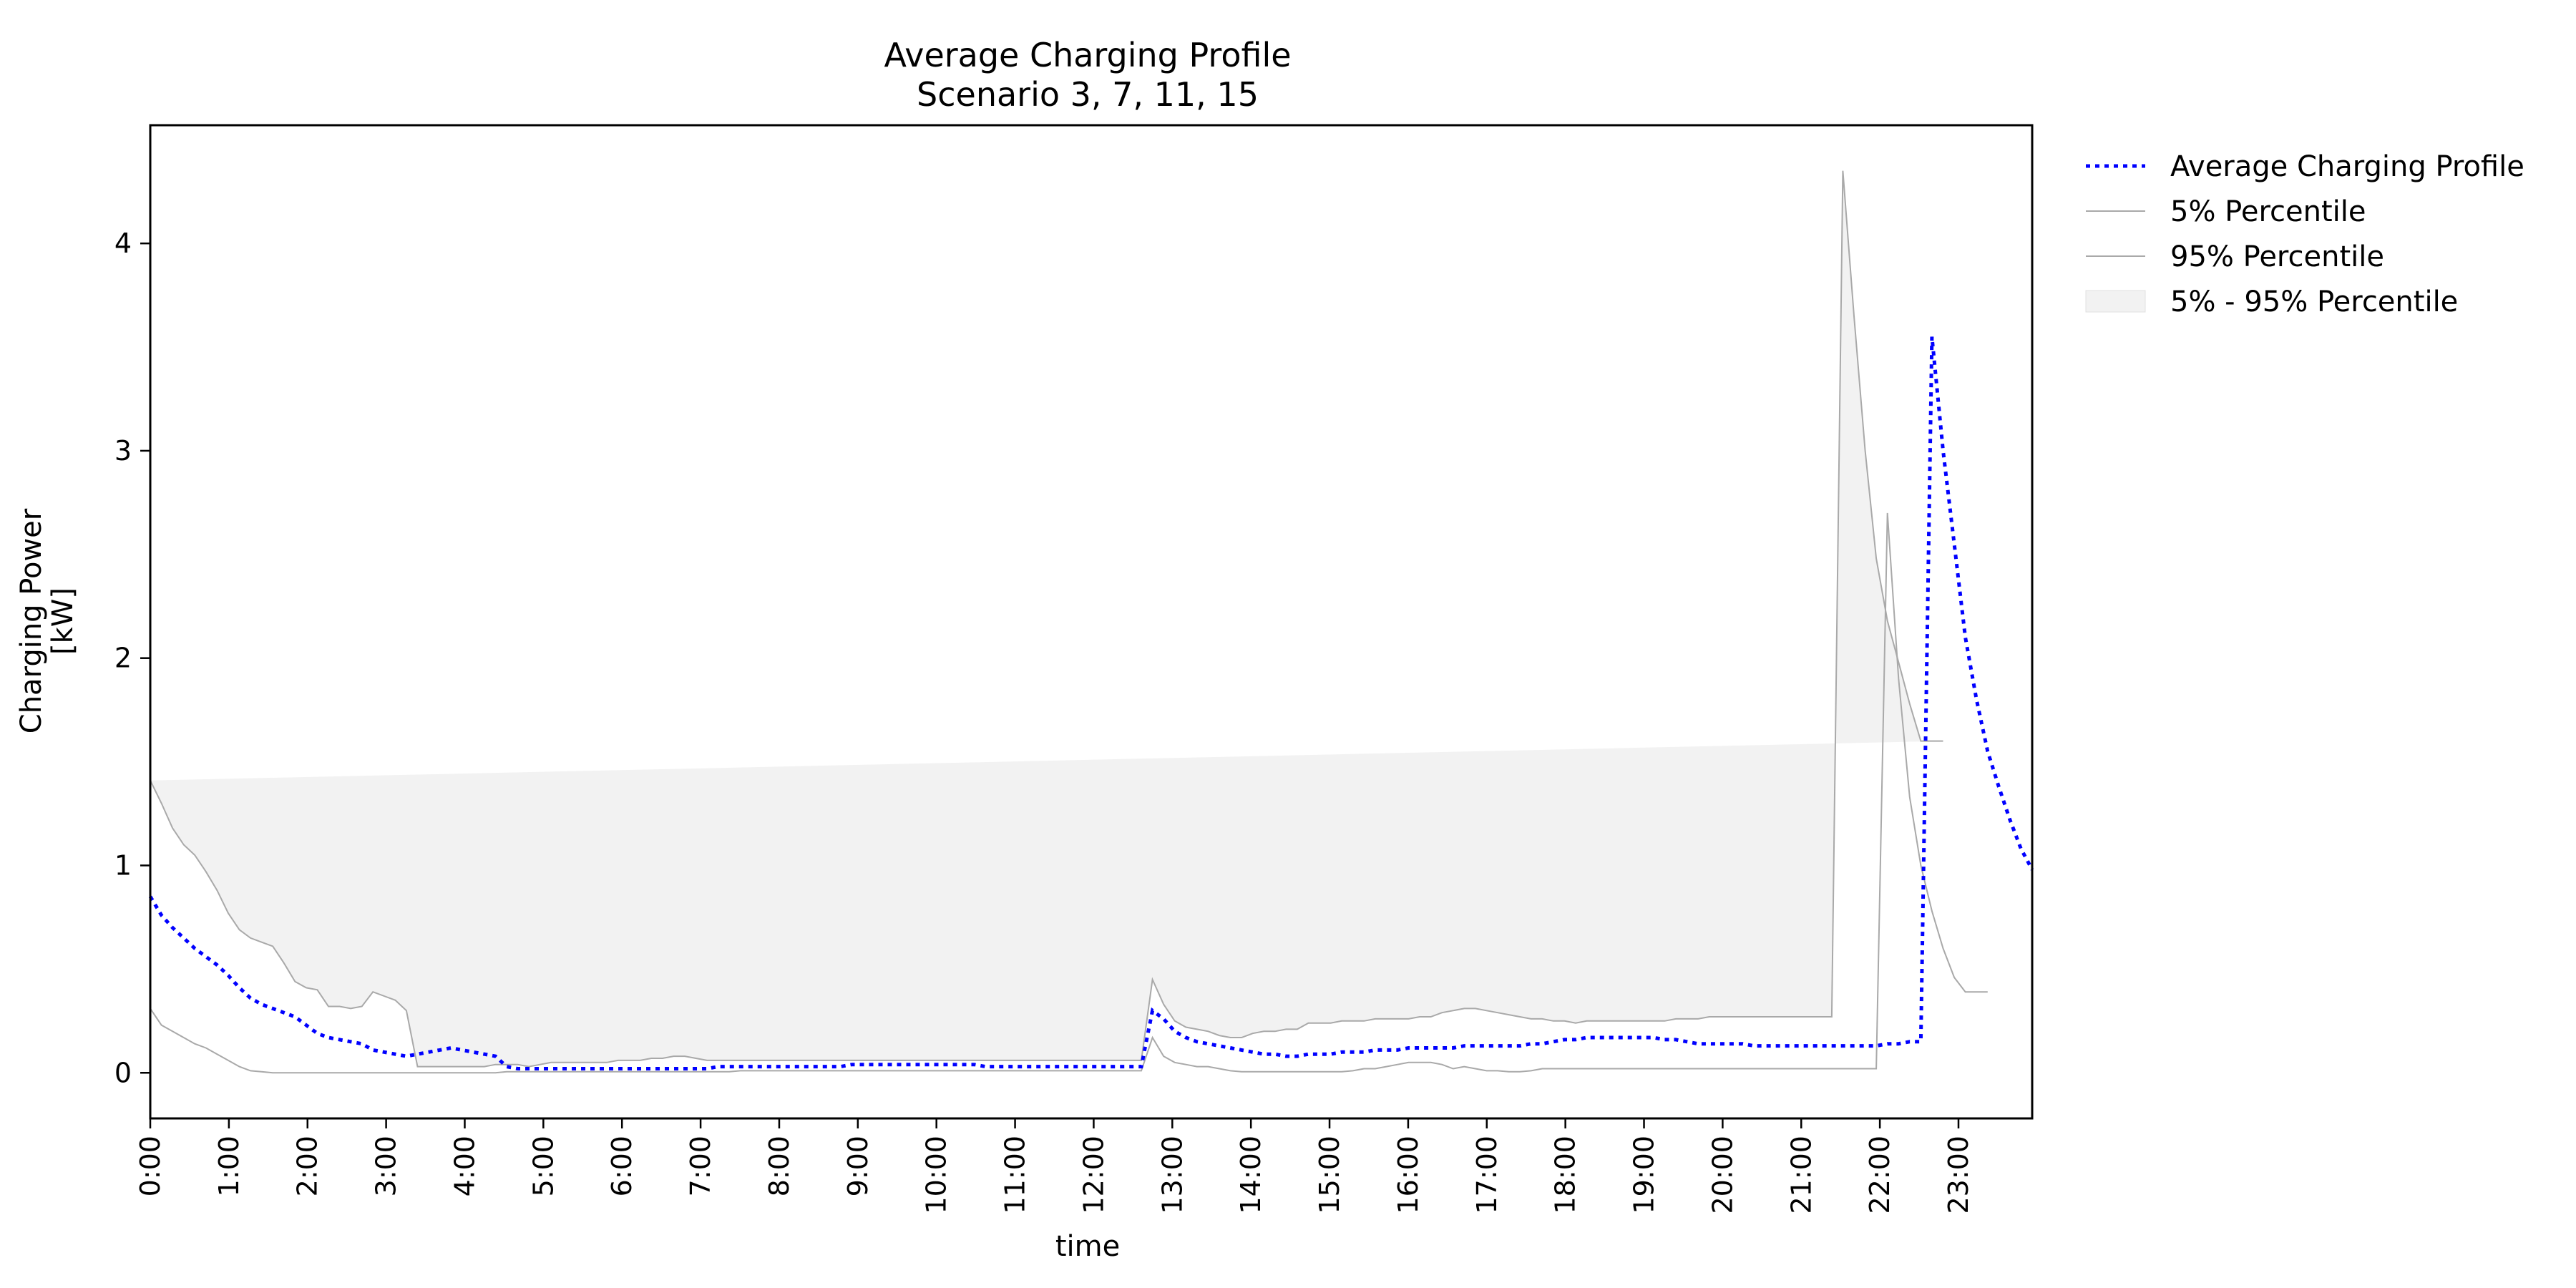 The height and width of the screenshot is (1288, 2576). Describe the element at coordinates (2115, 301) in the screenshot. I see `legend-swatch` at that location.